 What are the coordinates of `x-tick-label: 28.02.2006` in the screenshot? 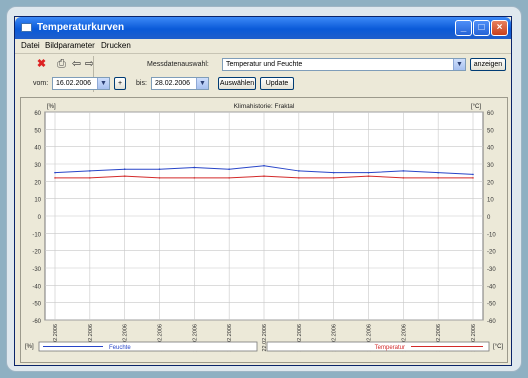 It's located at (474, 338).